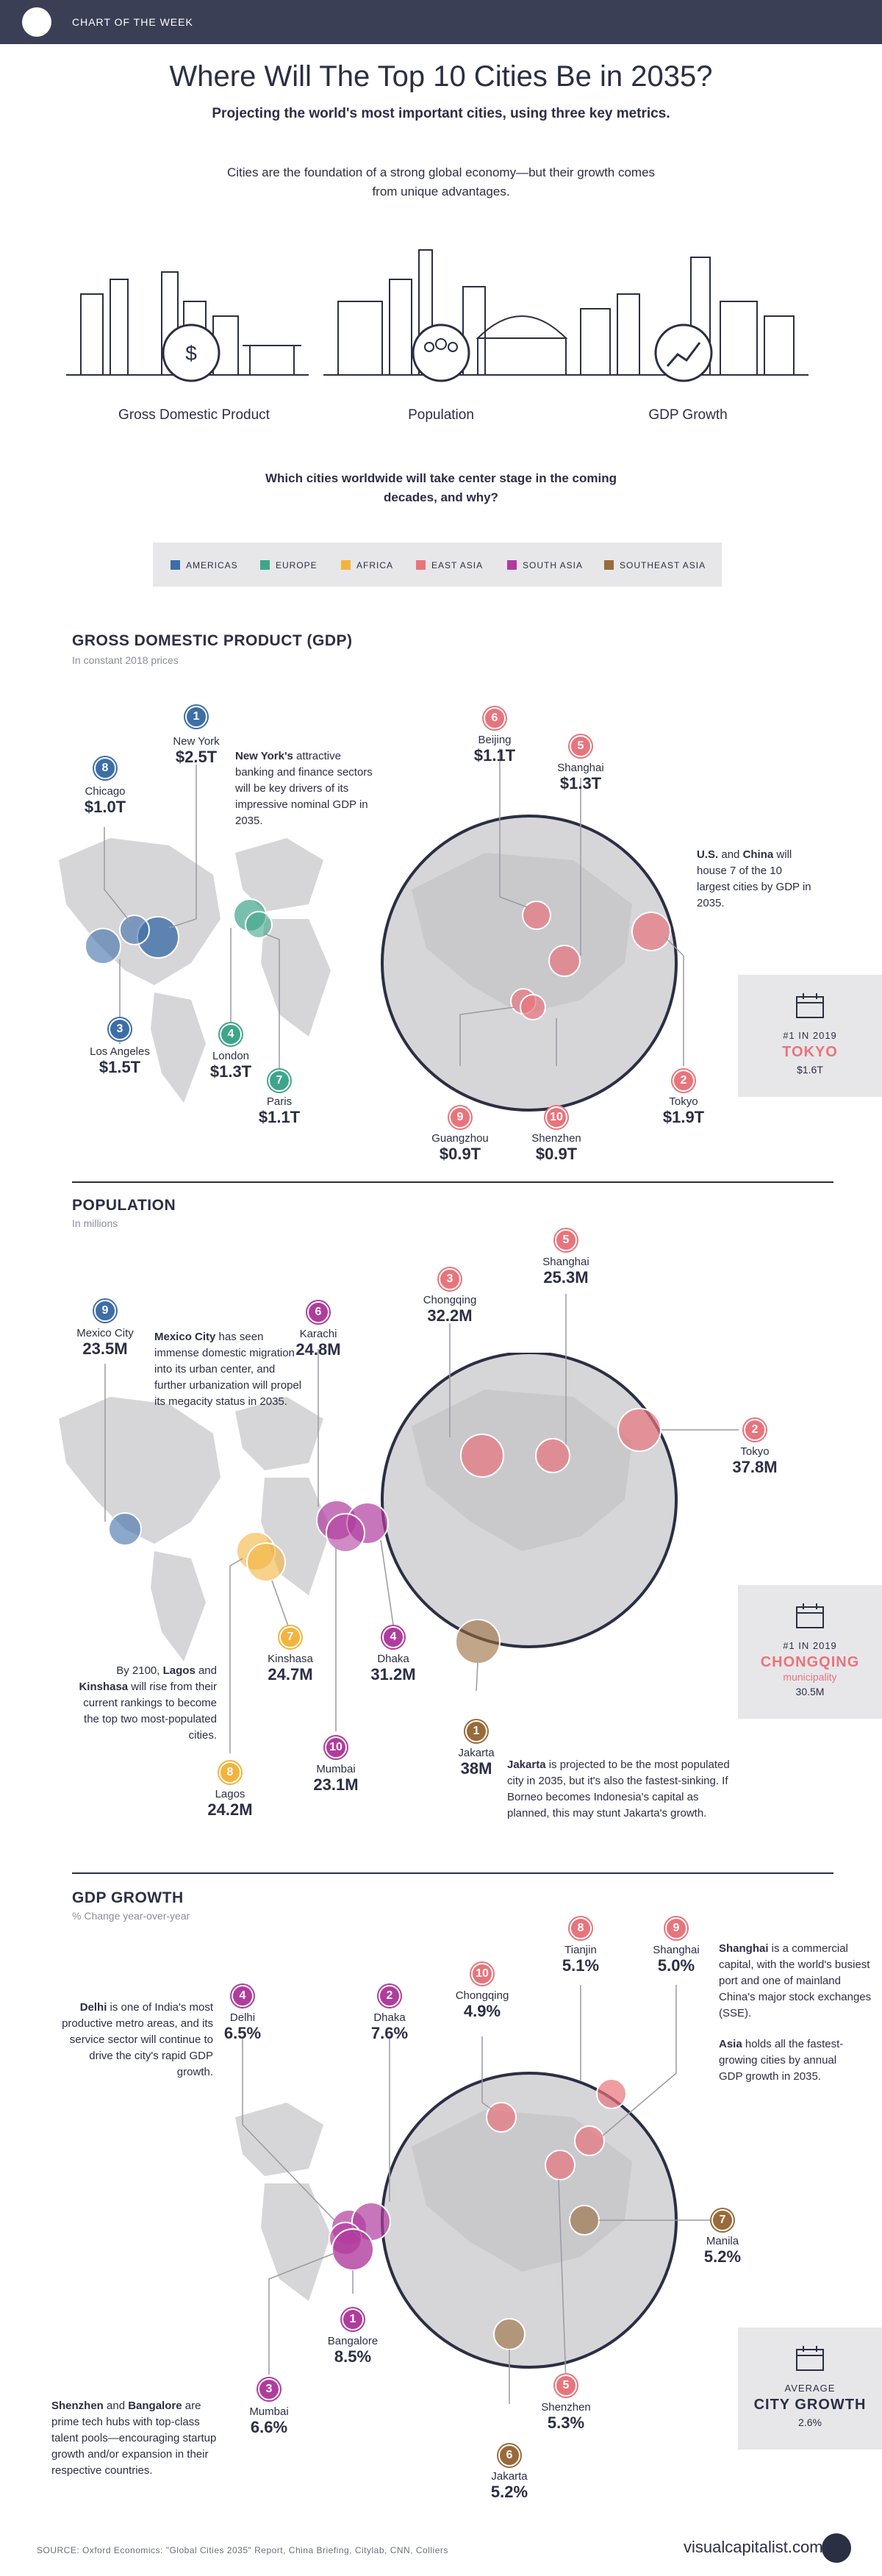 This screenshot has height=2576, width=882. I want to click on growth-city-delhi: Delhi 6.5%, so click(242, 2026).